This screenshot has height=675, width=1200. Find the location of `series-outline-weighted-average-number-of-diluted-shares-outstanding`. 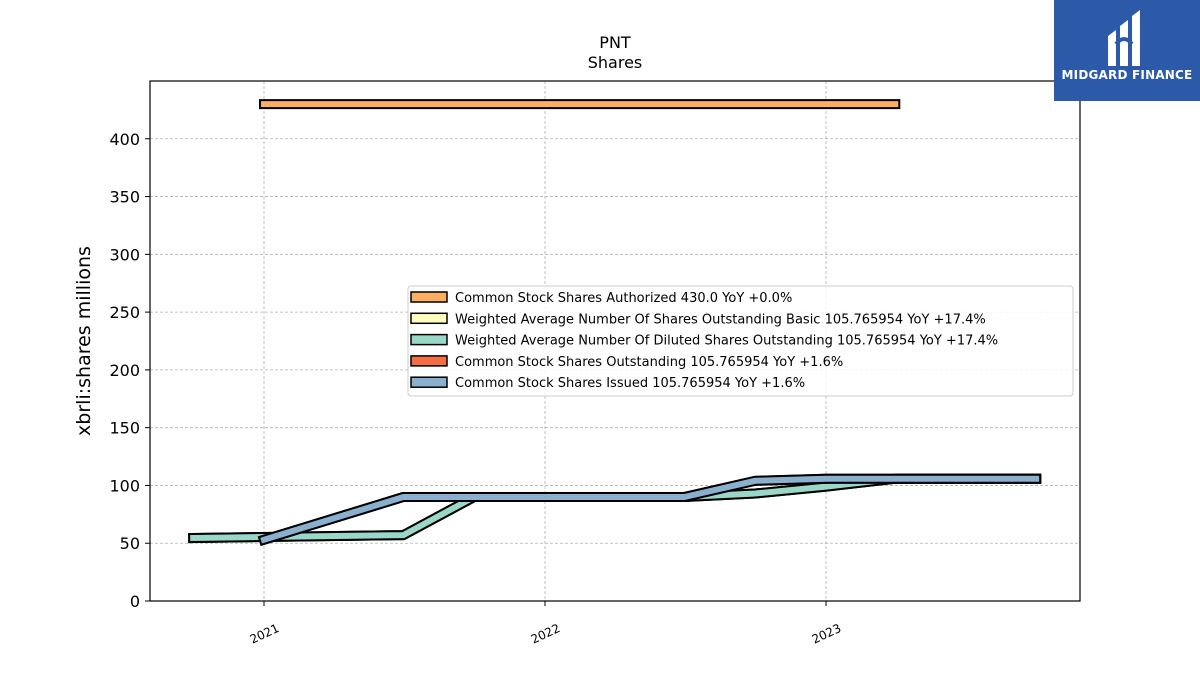

series-outline-weighted-average-number-of-diluted-shares-outstanding is located at coordinates (615, 508).